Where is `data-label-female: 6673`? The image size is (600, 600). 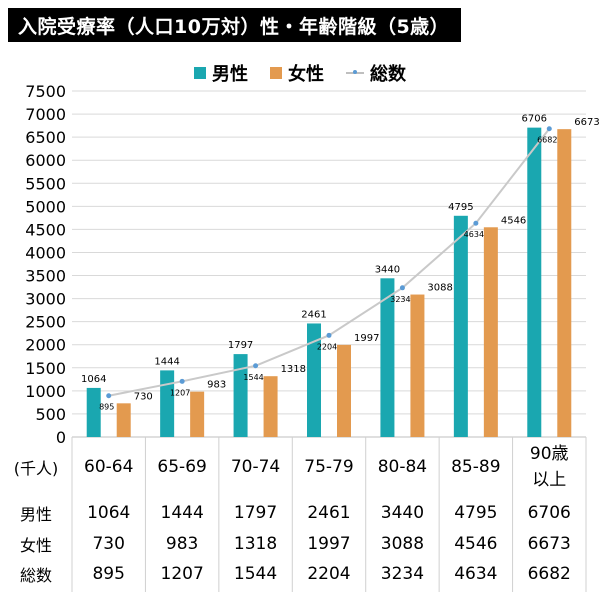
data-label-female: 6673 is located at coordinates (586, 122).